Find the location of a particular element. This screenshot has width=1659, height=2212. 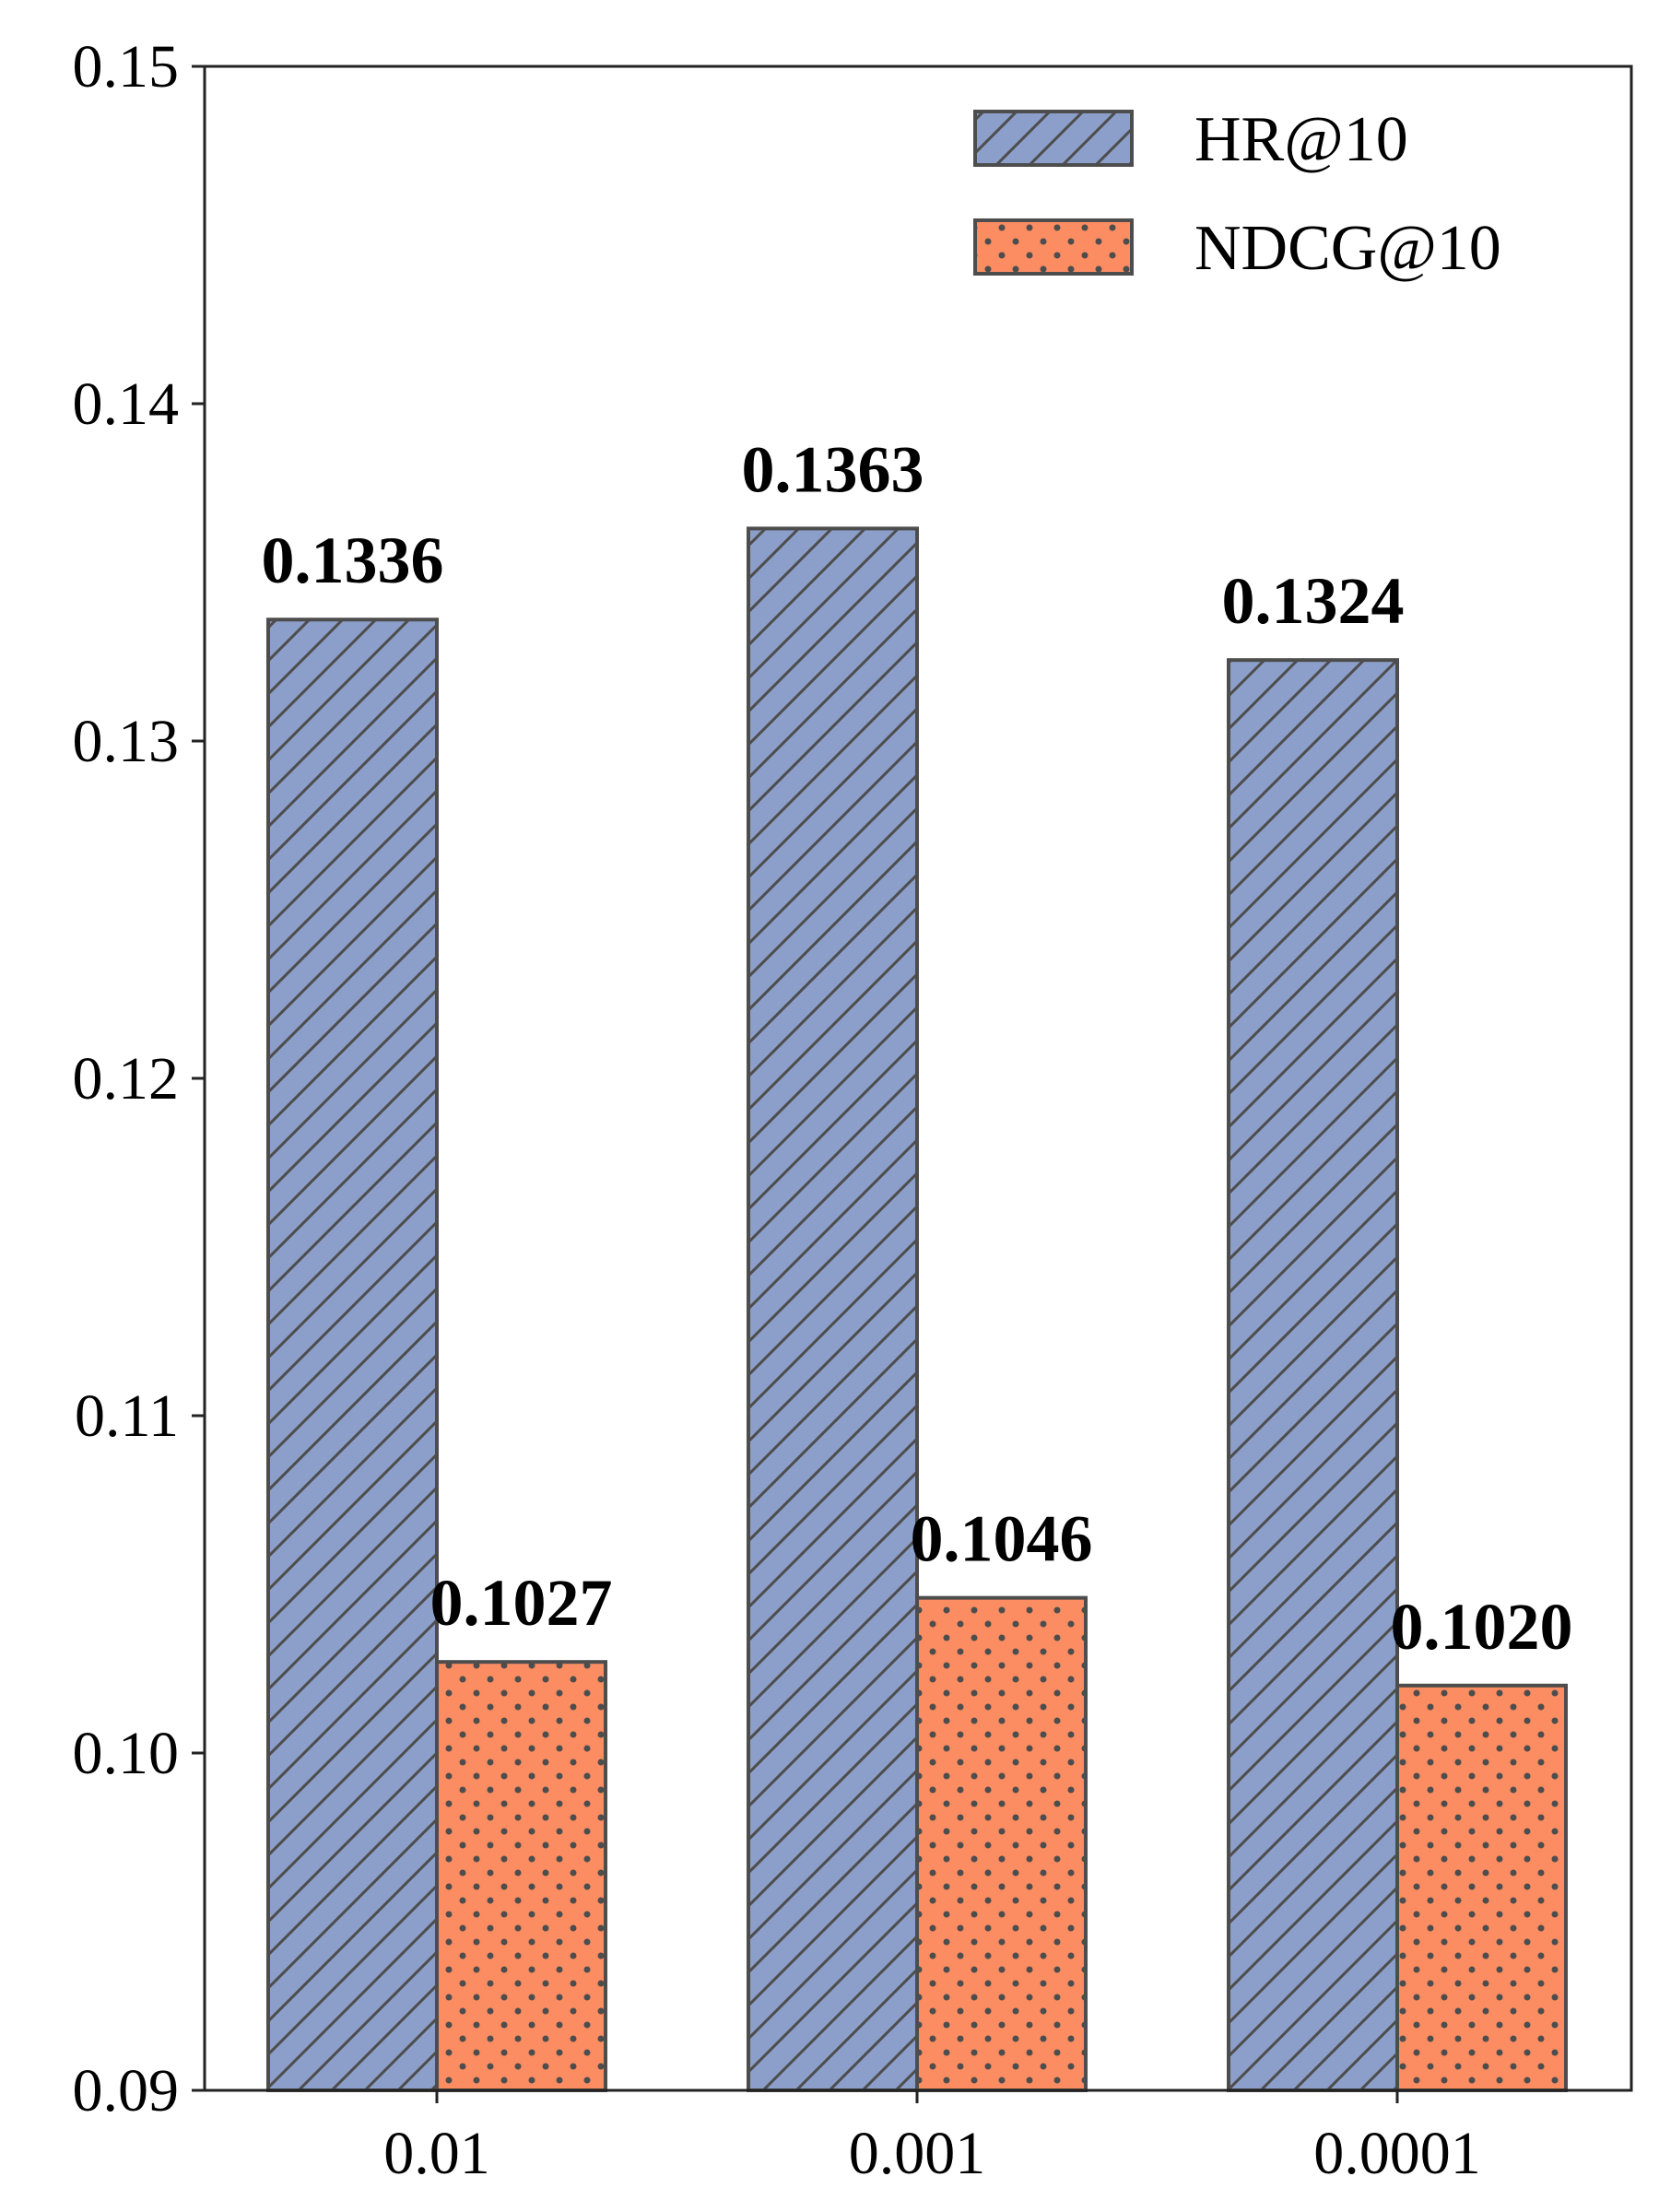

bar-ndcg-10-0.001 is located at coordinates (1001, 1843).